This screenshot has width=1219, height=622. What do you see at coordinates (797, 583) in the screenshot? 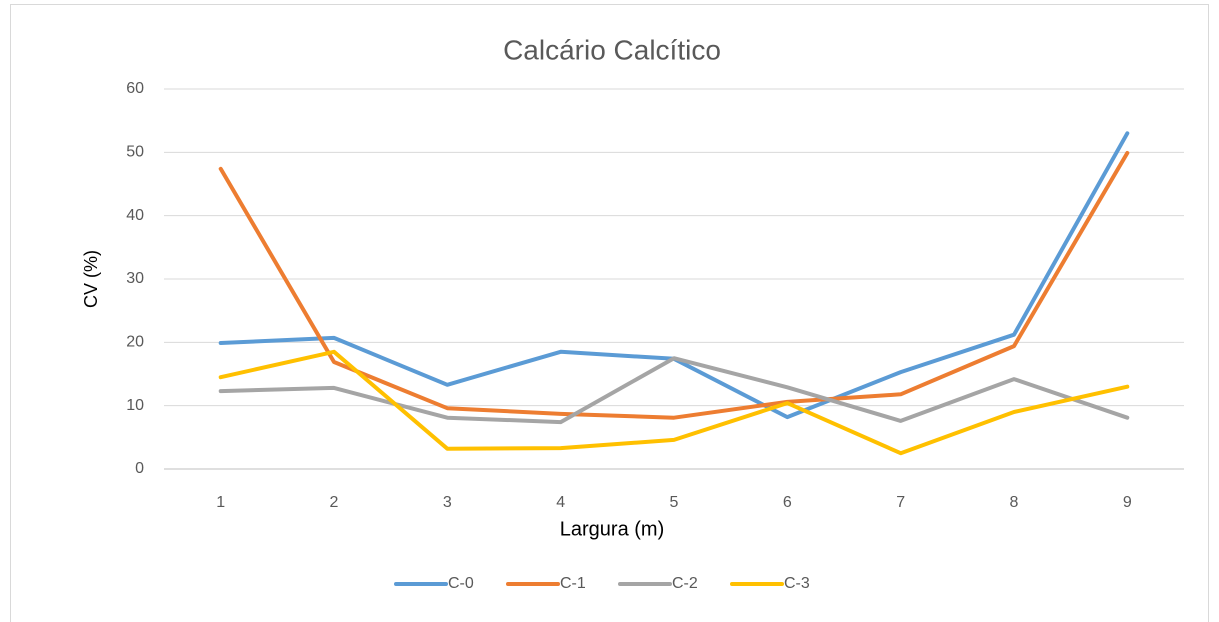
I see `legend-label: C-3` at bounding box center [797, 583].